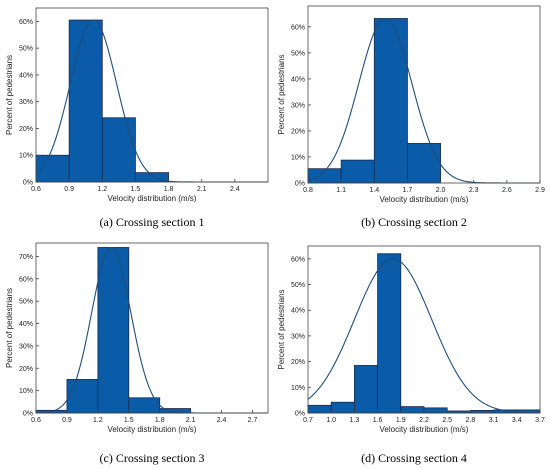 The height and width of the screenshot is (469, 550). I want to click on x-tick-label-d-4: 1.9, so click(401, 420).